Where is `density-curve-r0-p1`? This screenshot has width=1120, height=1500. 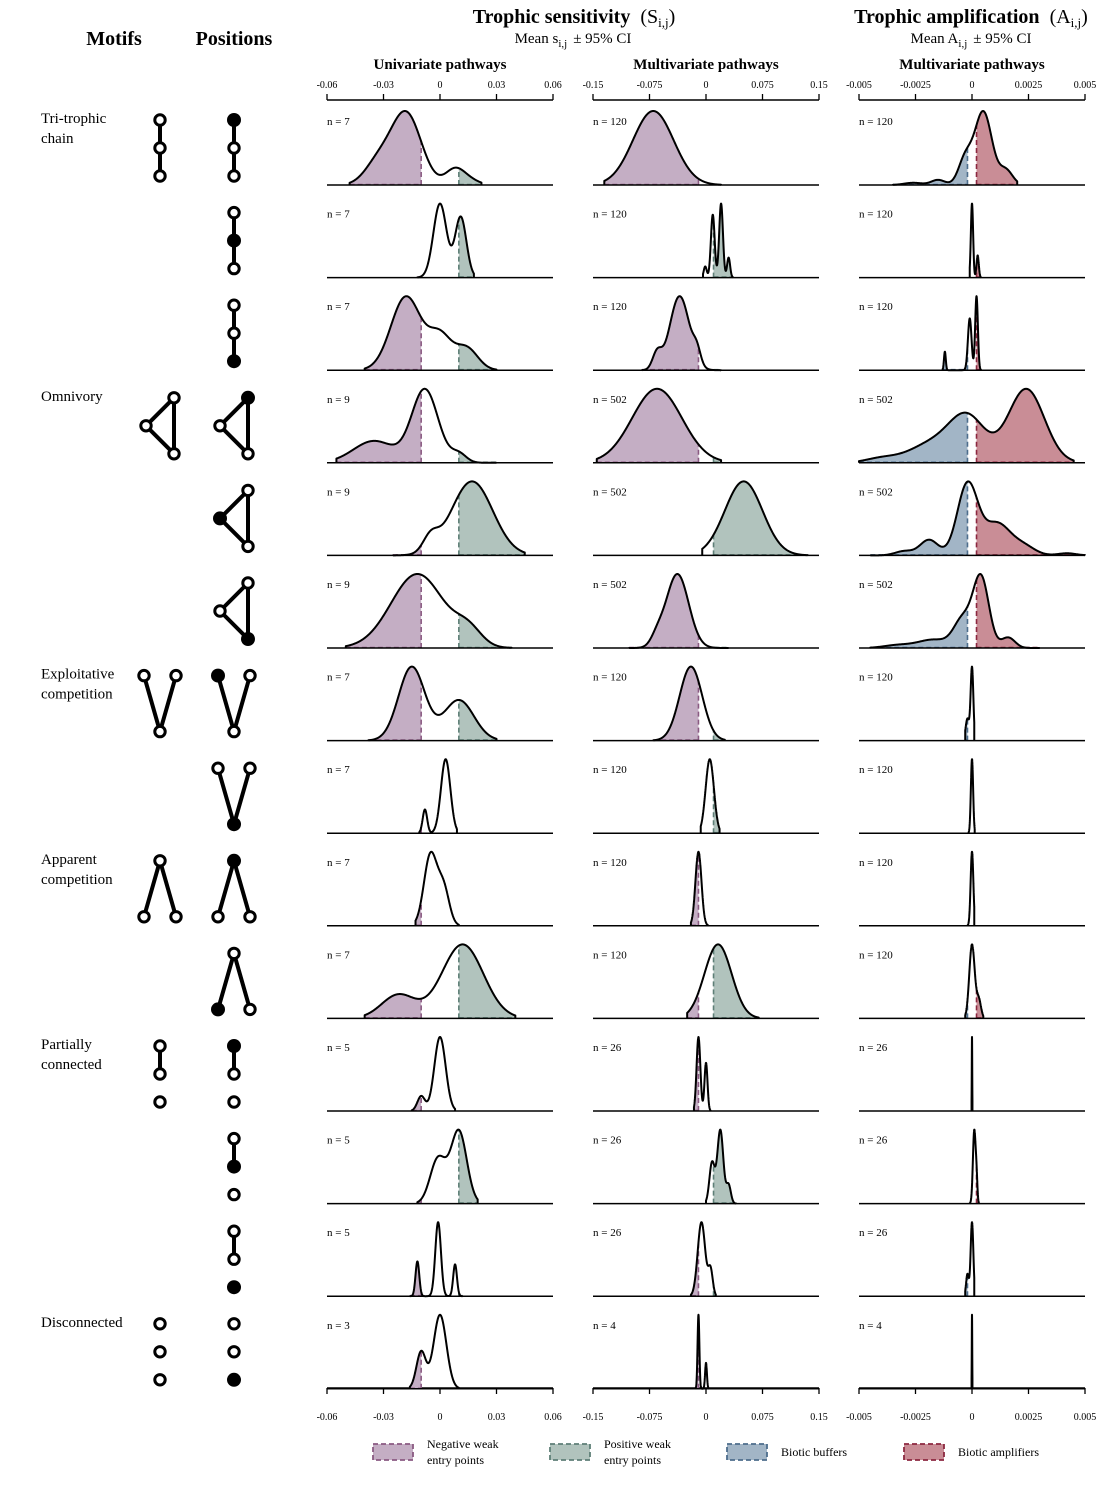 density-curve-r0-p1 is located at coordinates (663, 148).